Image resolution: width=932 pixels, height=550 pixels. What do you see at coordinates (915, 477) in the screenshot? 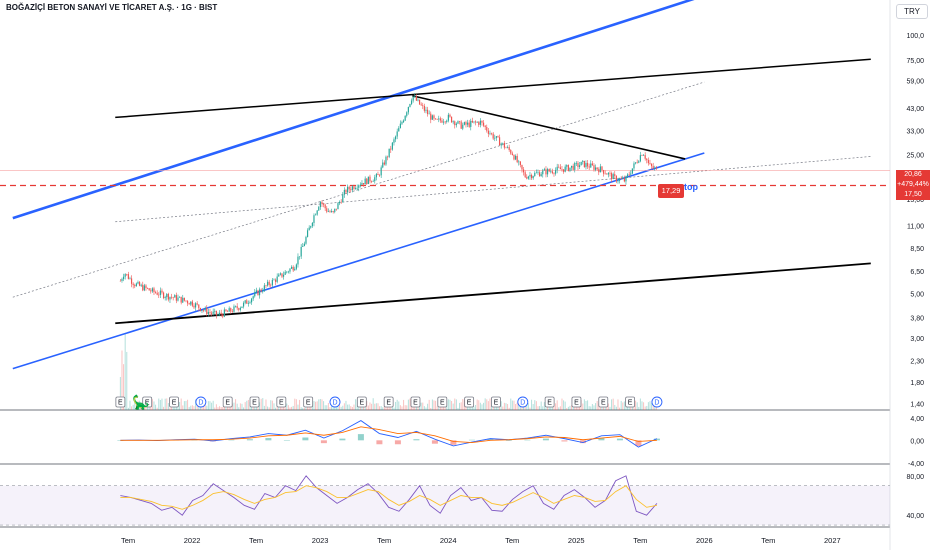
I see `rsi-tick-label: 80,00` at bounding box center [915, 477].